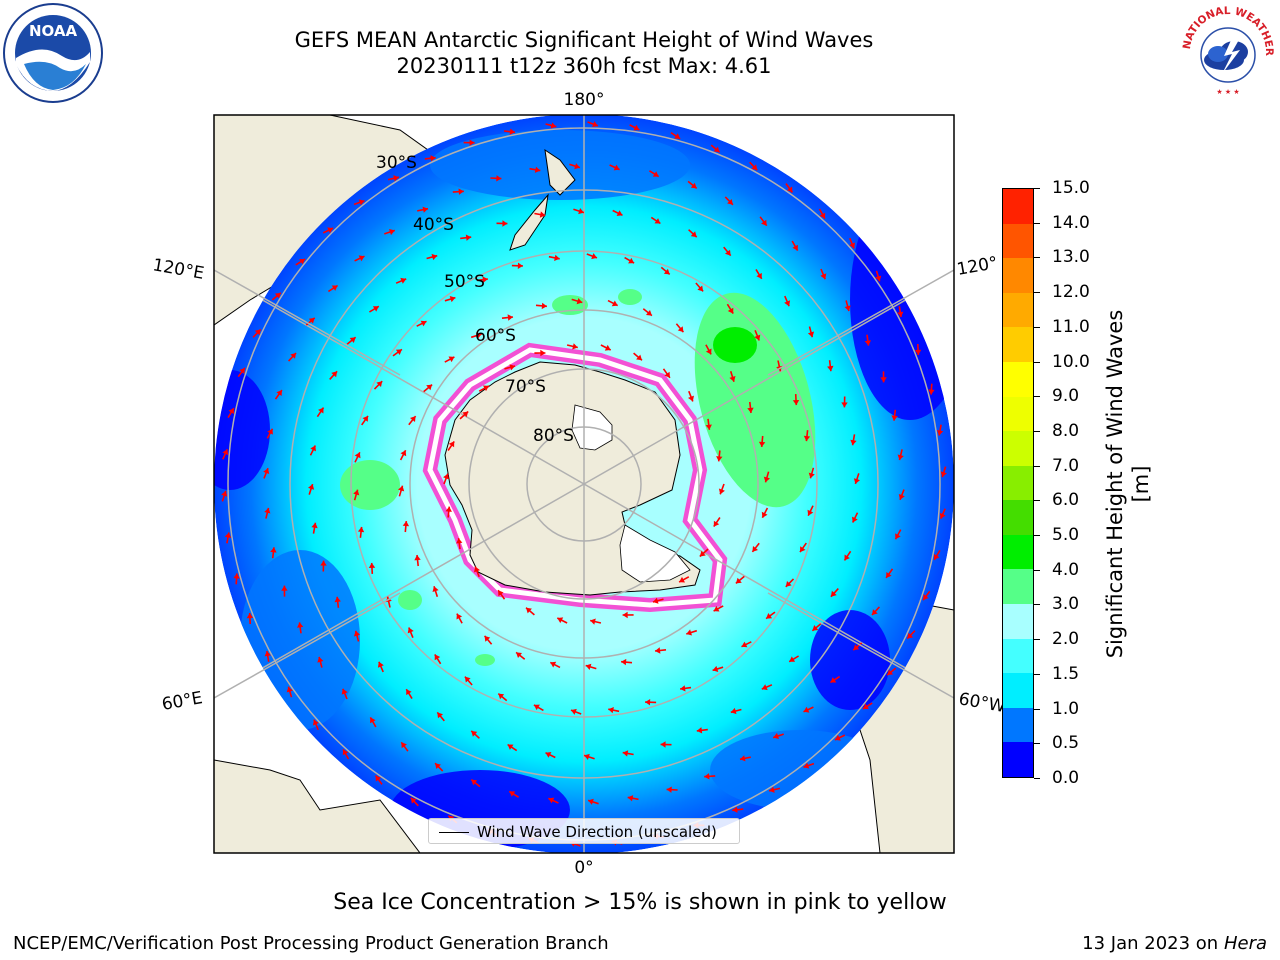 The image size is (1280, 960). I want to click on colorbar-tick-label: 0.5, so click(1056, 743).